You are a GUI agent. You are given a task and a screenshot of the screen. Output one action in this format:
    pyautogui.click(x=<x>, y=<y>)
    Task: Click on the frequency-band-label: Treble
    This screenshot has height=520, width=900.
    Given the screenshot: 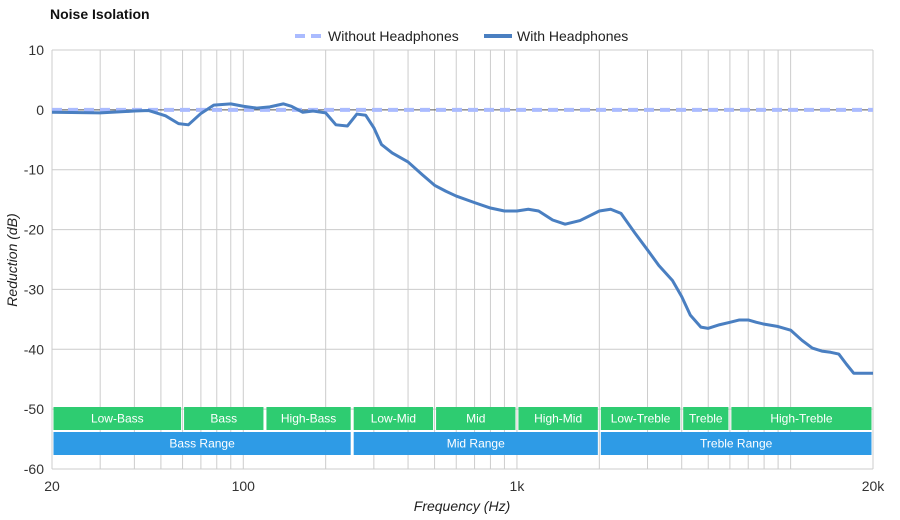 What is the action you would take?
    pyautogui.click(x=706, y=419)
    